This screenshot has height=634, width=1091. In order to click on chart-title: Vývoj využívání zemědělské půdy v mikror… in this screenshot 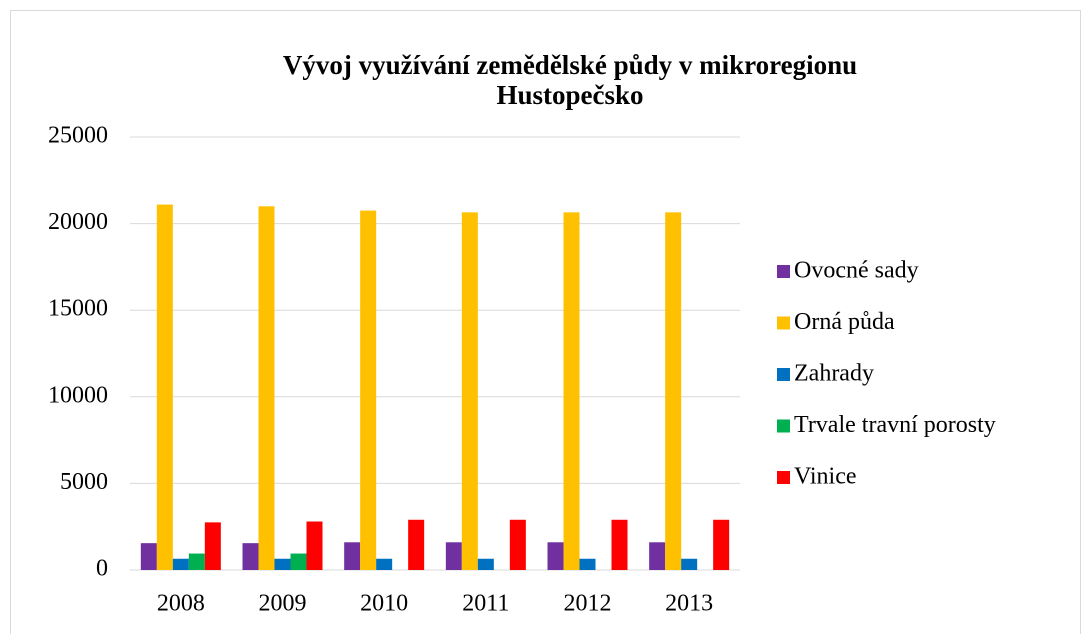, I will do `click(570, 80)`.